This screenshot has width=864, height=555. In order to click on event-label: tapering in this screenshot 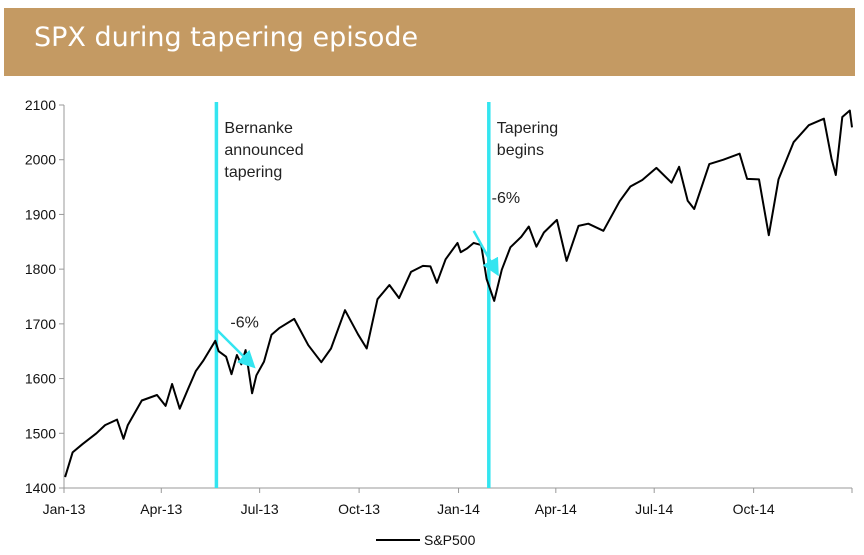, I will do `click(253, 172)`.